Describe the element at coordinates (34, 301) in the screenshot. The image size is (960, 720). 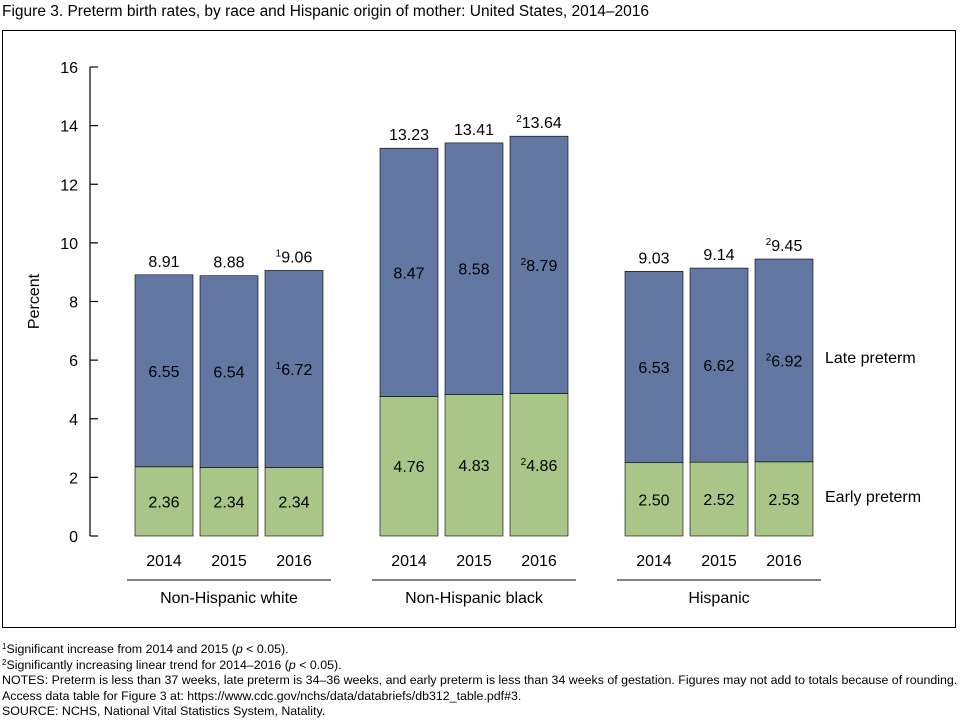
I see `y-axis-title: Percent` at that location.